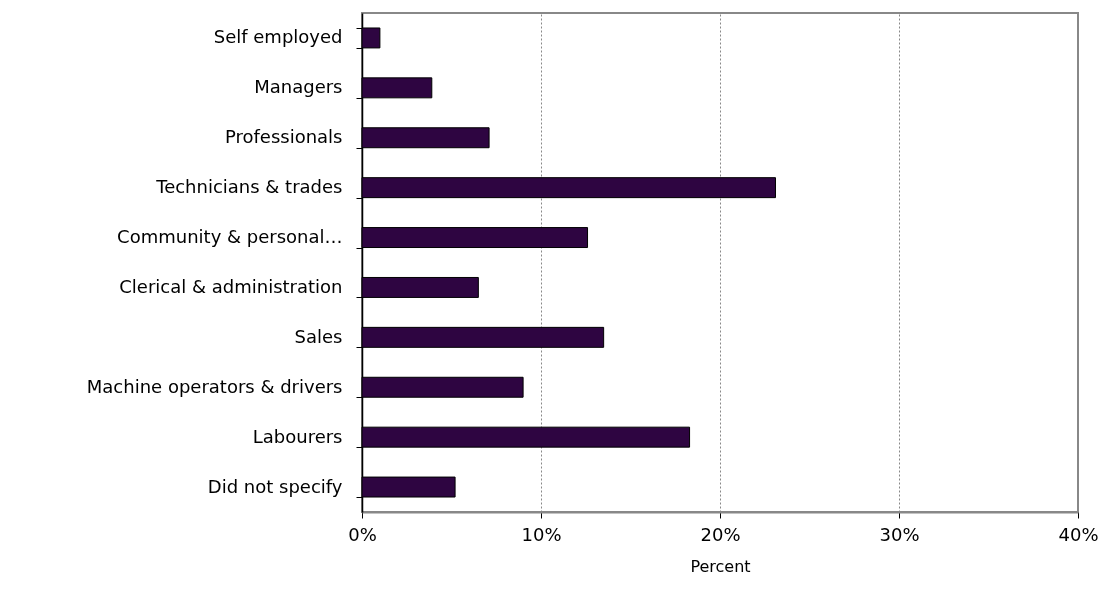 This screenshot has width=1108, height=594. I want to click on y-tick-label: Technicians & trades, so click(249, 187).